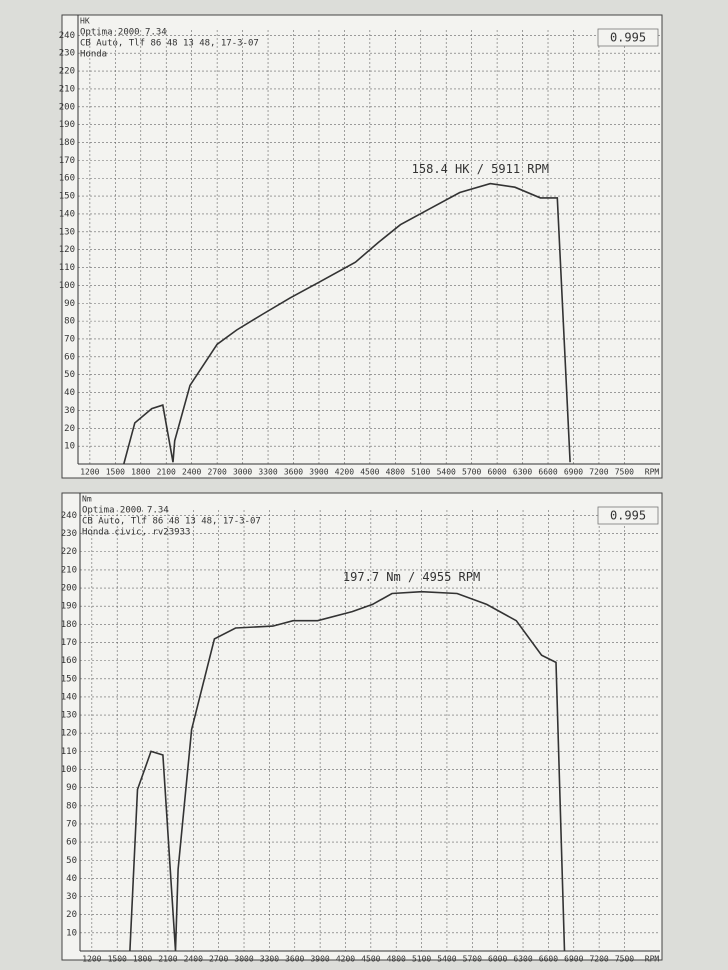  What do you see at coordinates (497, 959) in the screenshot?
I see `x-tick-label: 6000` at bounding box center [497, 959].